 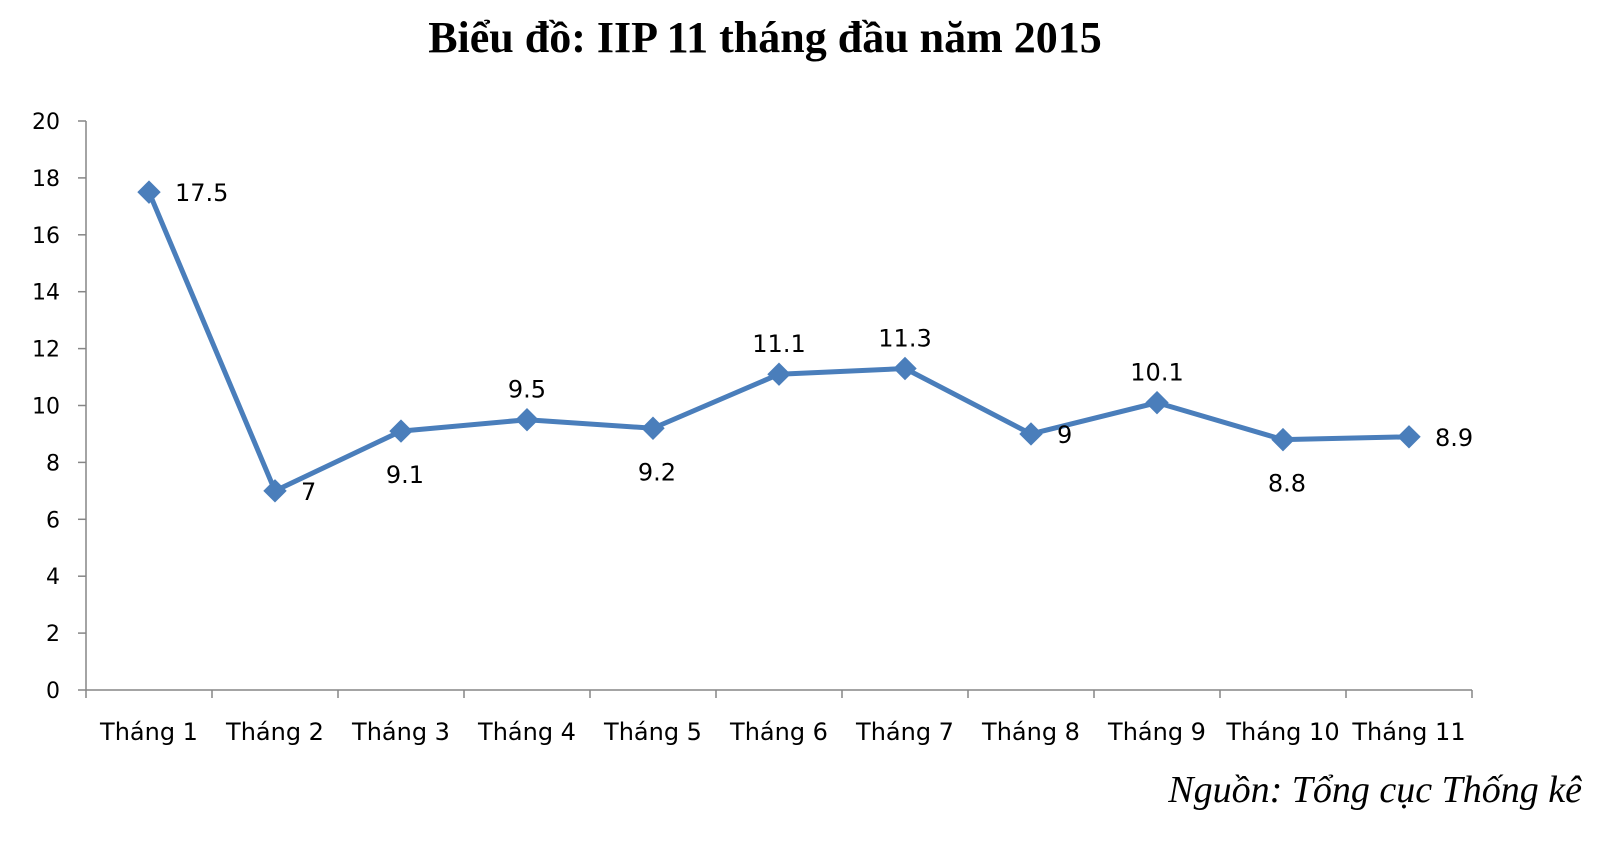 I want to click on x-tick-label: Tháng 3, so click(x=400, y=732).